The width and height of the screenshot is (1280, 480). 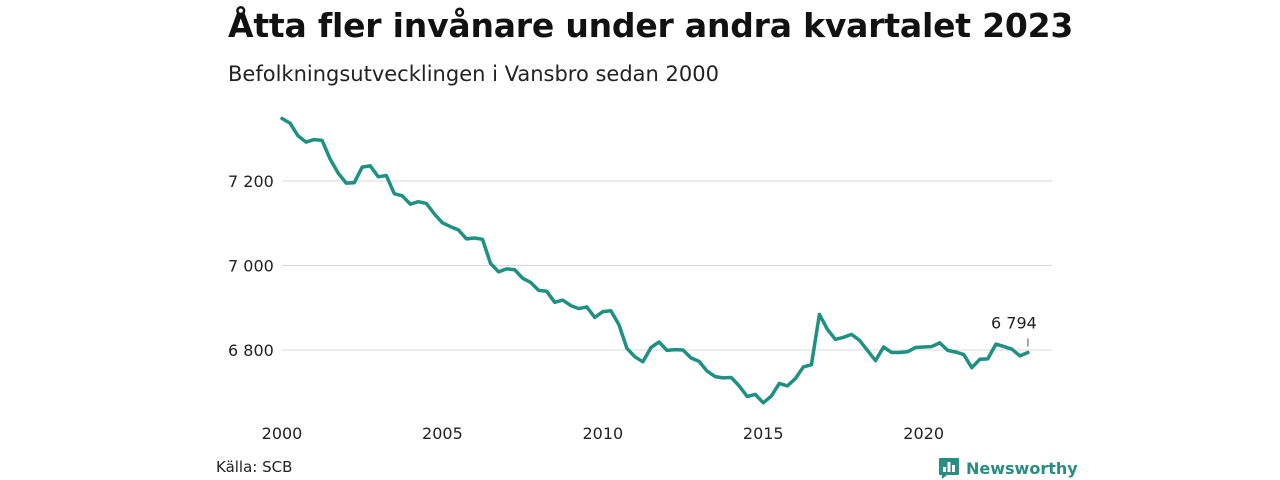 What do you see at coordinates (442, 433) in the screenshot?
I see `x-tick-label: 2005` at bounding box center [442, 433].